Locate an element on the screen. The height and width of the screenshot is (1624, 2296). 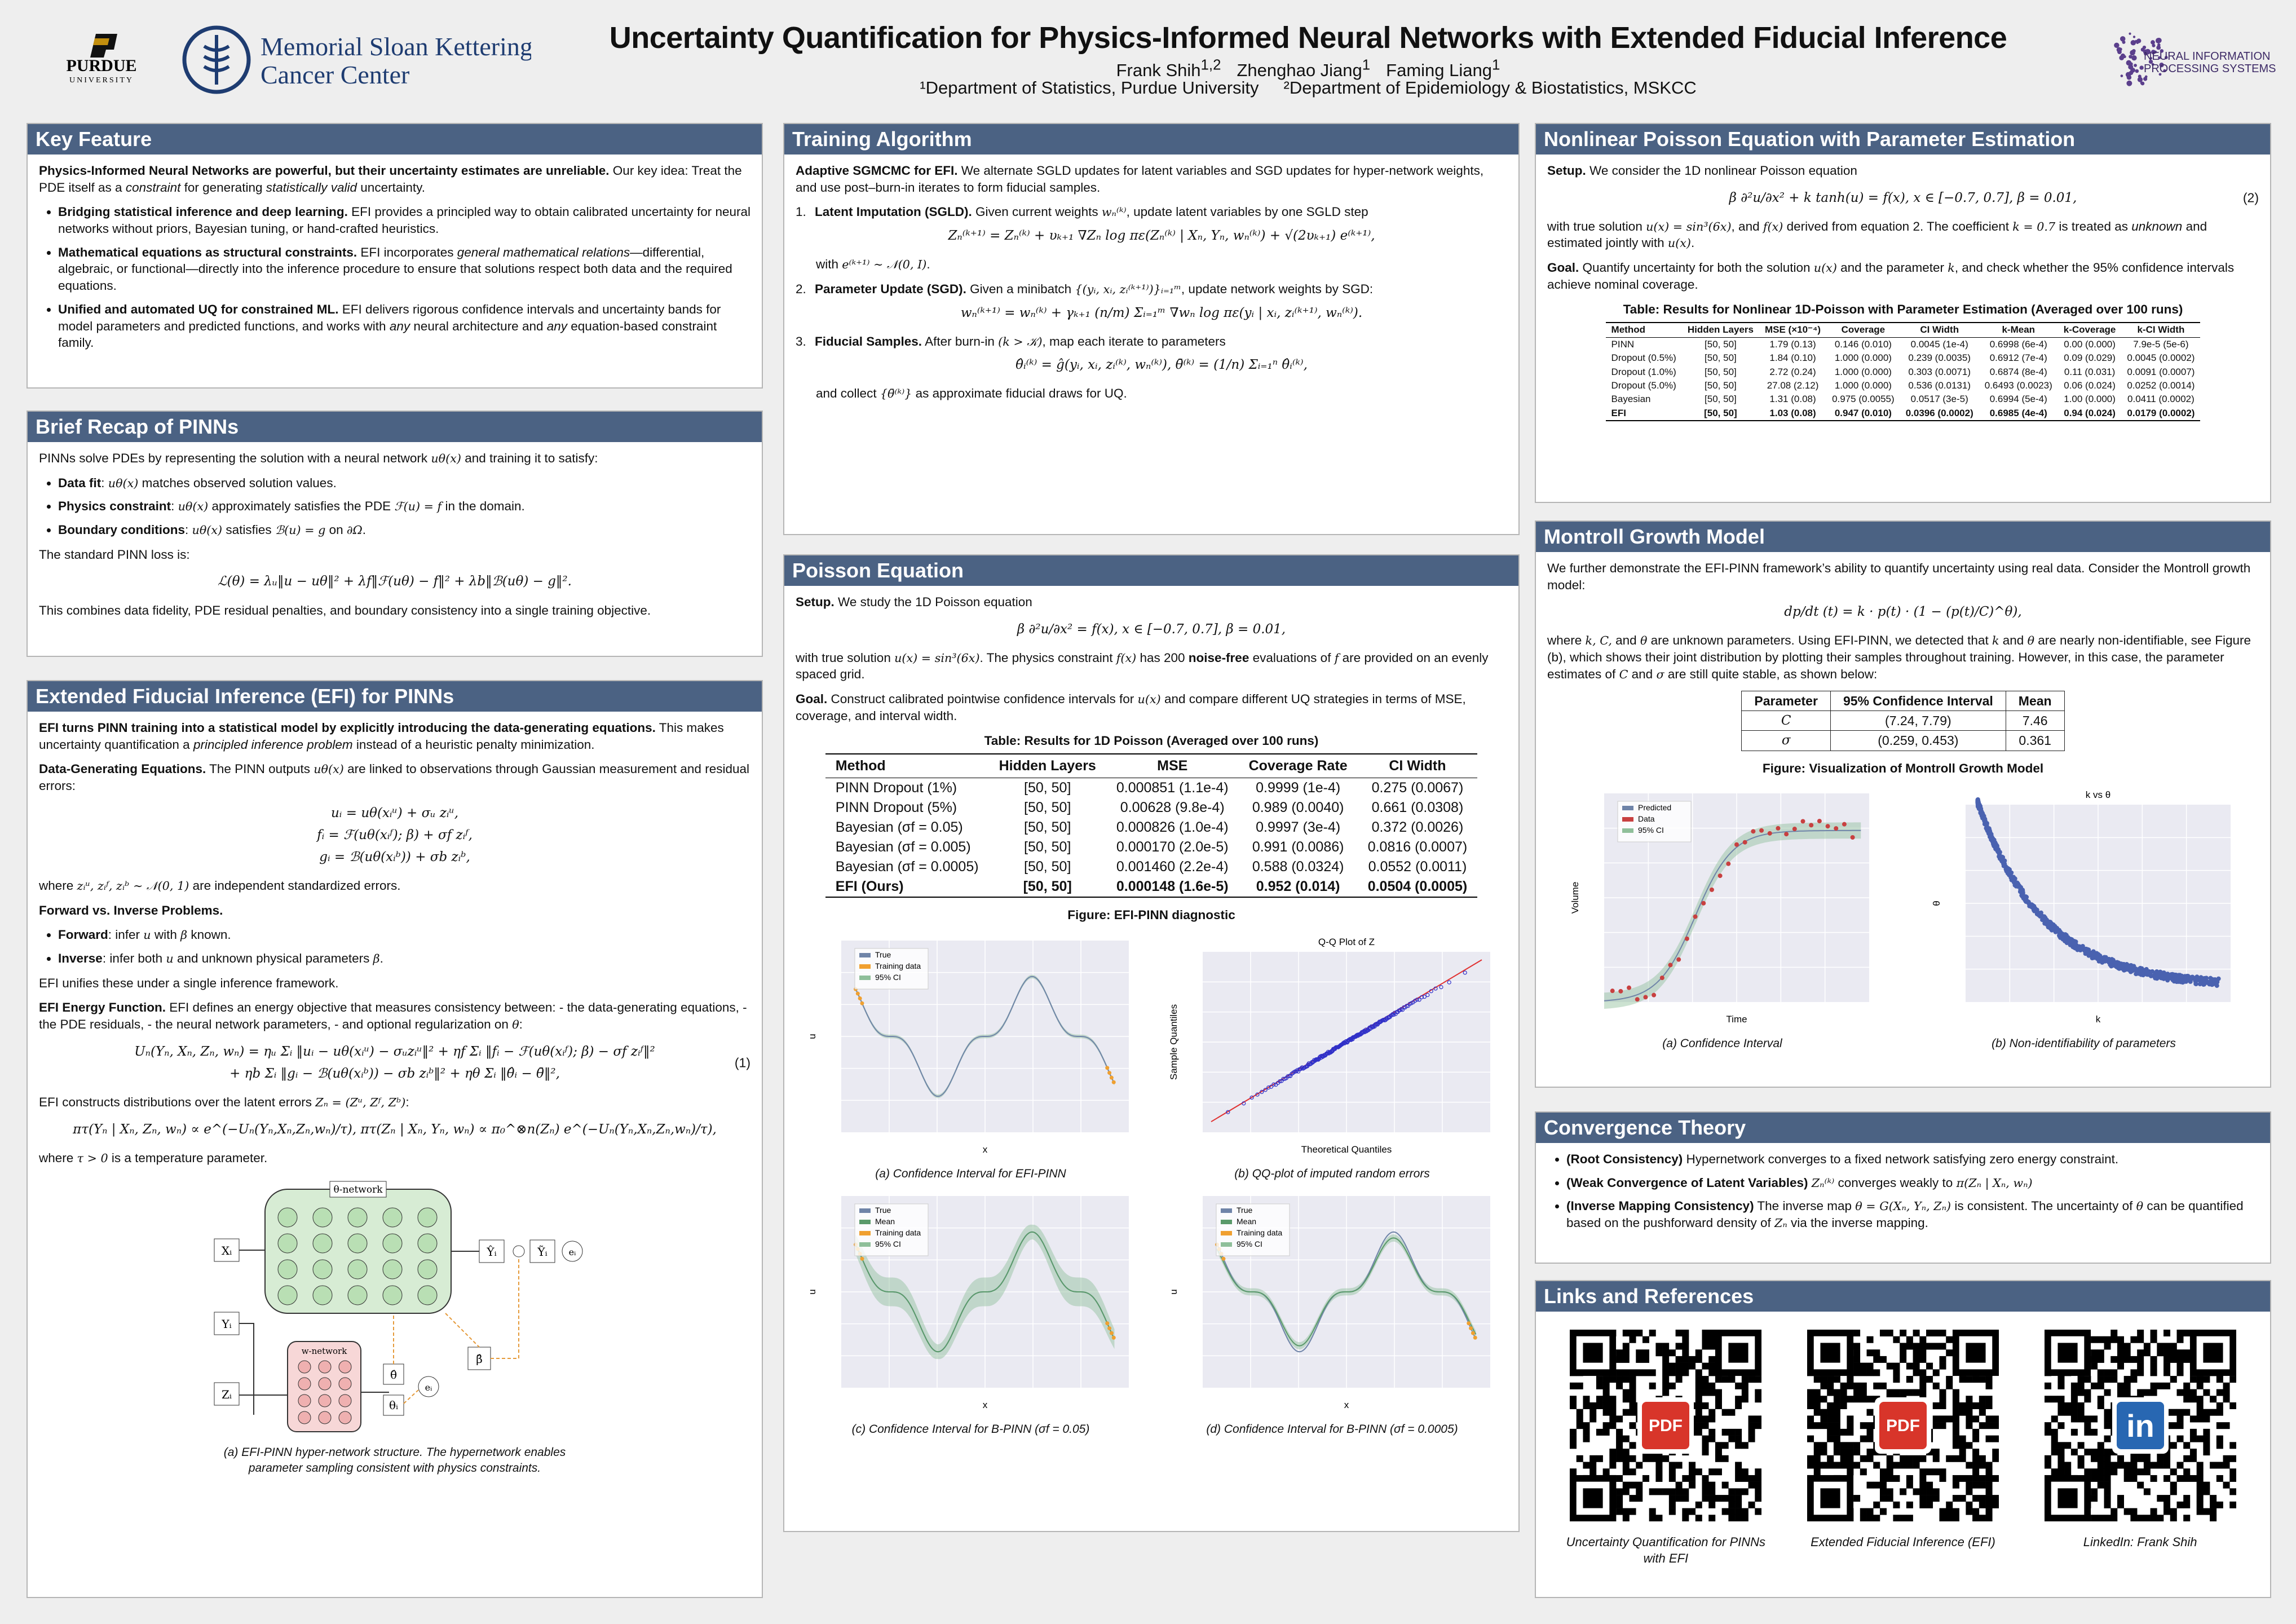
emphasis: constraint is located at coordinates (153, 187).